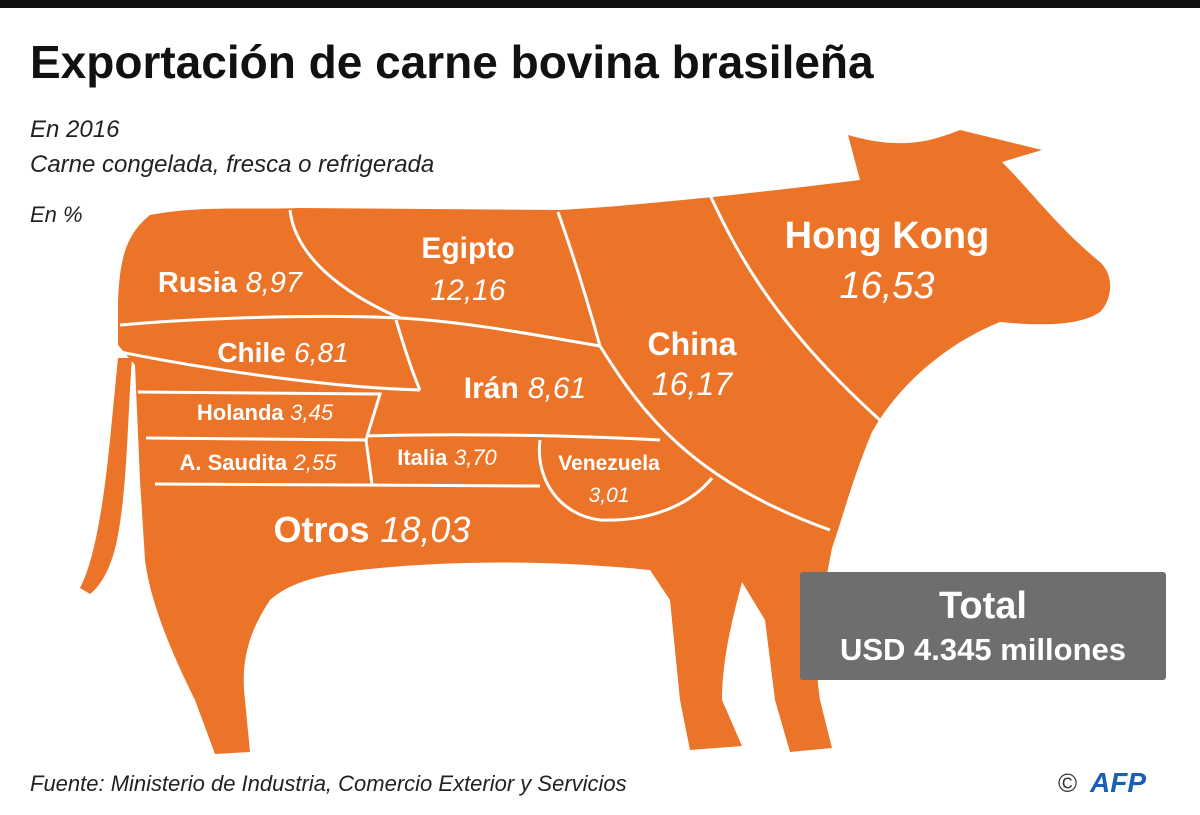  I want to click on region-value: 3,01, so click(609, 495).